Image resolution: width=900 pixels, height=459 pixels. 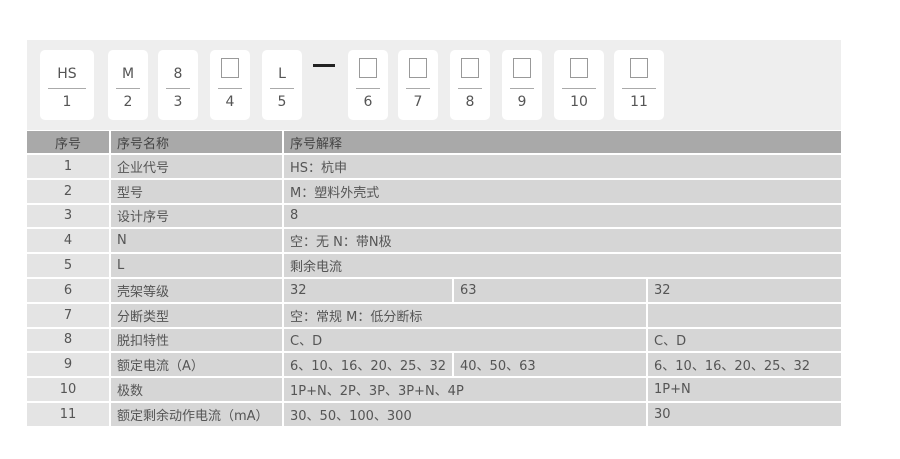 I want to click on row-name: 企业代号, so click(x=197, y=167).